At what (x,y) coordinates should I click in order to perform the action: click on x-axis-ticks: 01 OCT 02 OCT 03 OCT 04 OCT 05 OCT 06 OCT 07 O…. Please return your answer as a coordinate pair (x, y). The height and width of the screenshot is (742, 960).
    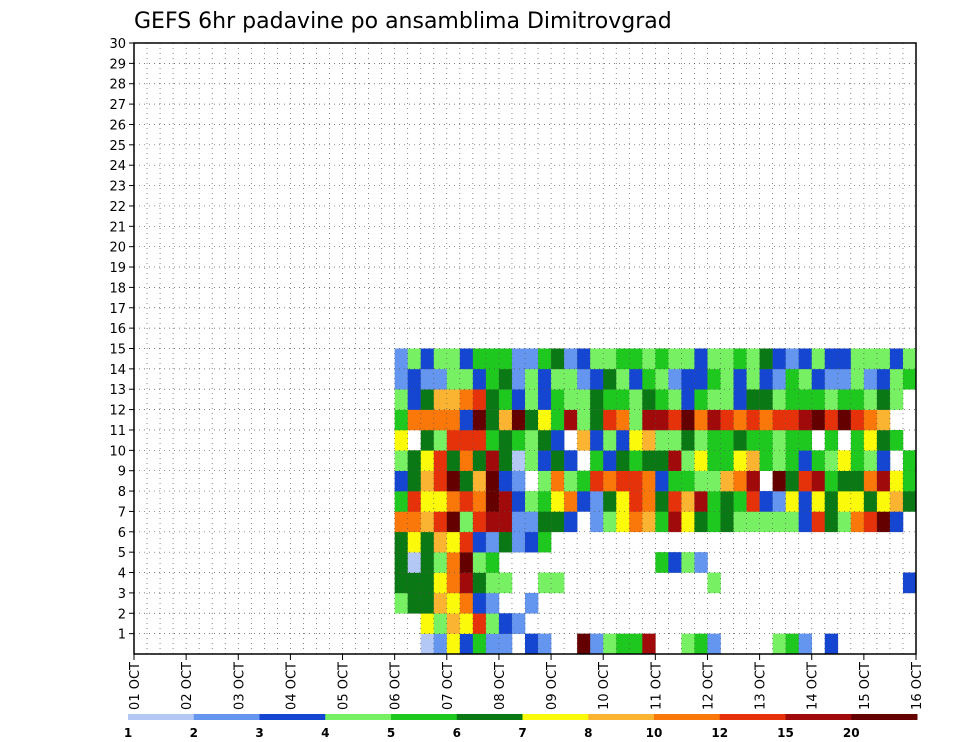
    Looking at the image, I should click on (526, 682).